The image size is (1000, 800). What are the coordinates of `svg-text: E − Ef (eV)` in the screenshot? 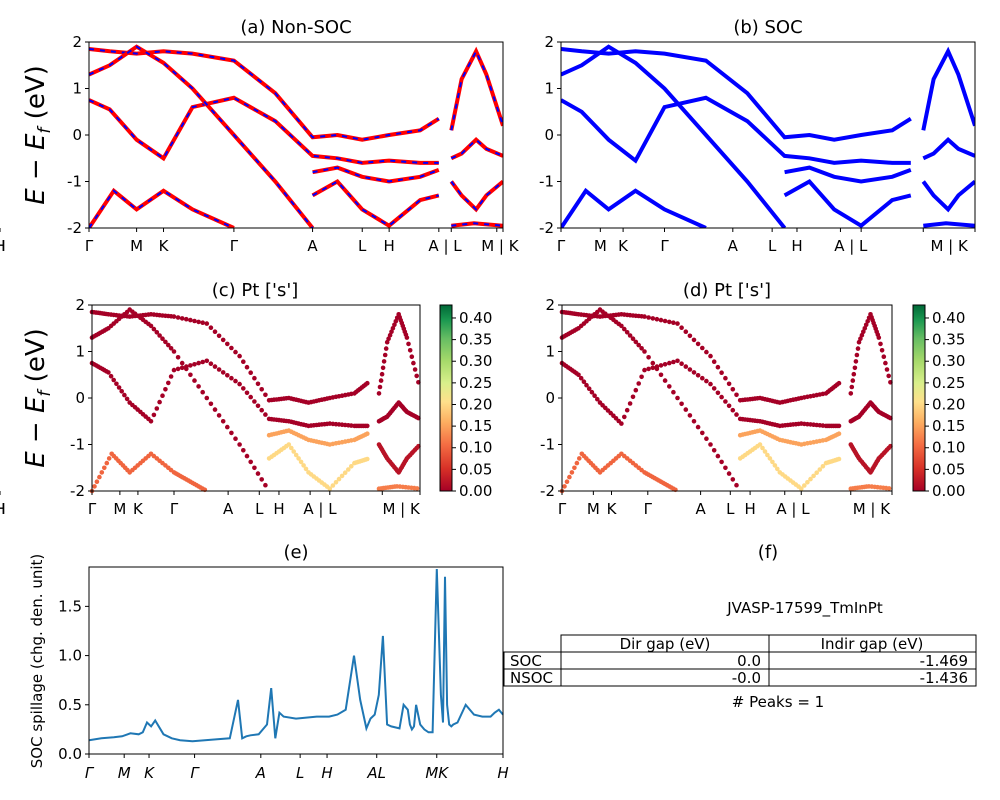 It's located at (38, 135).